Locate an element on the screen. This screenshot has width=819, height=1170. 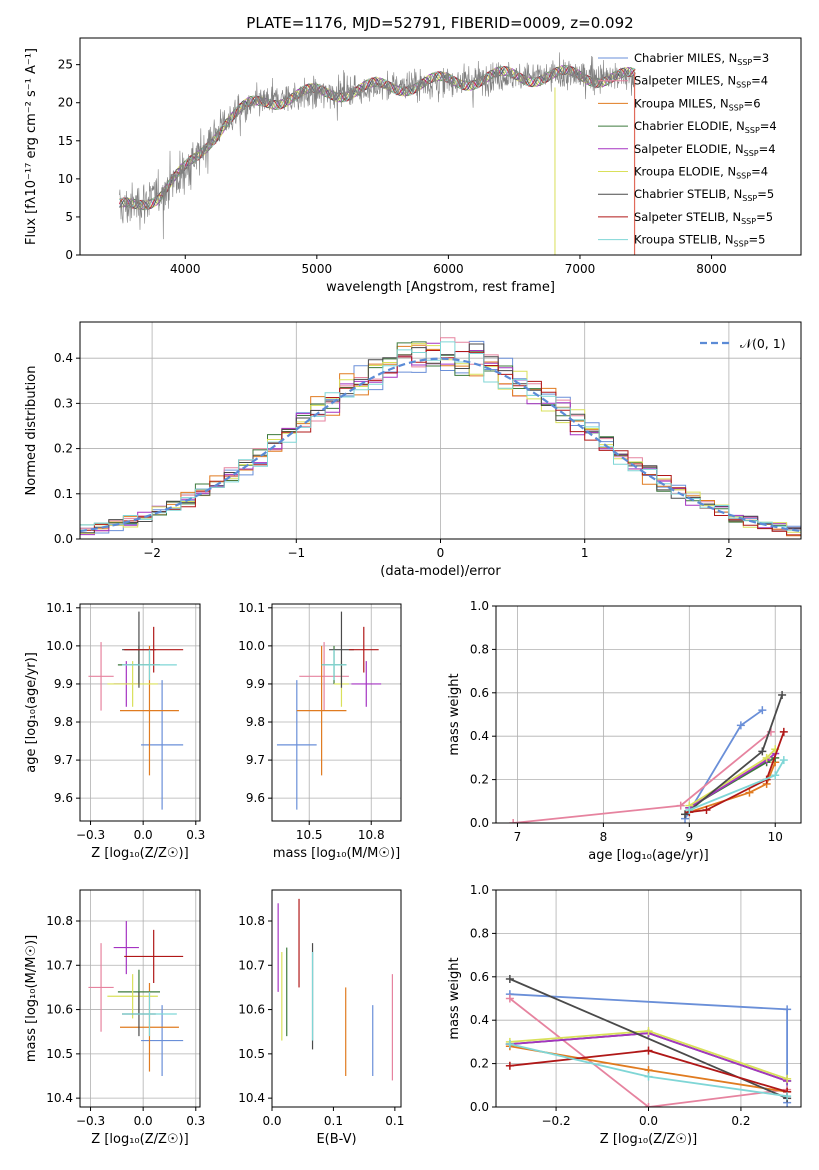
x-axis-label: (data-model)/error is located at coordinates (440, 571).